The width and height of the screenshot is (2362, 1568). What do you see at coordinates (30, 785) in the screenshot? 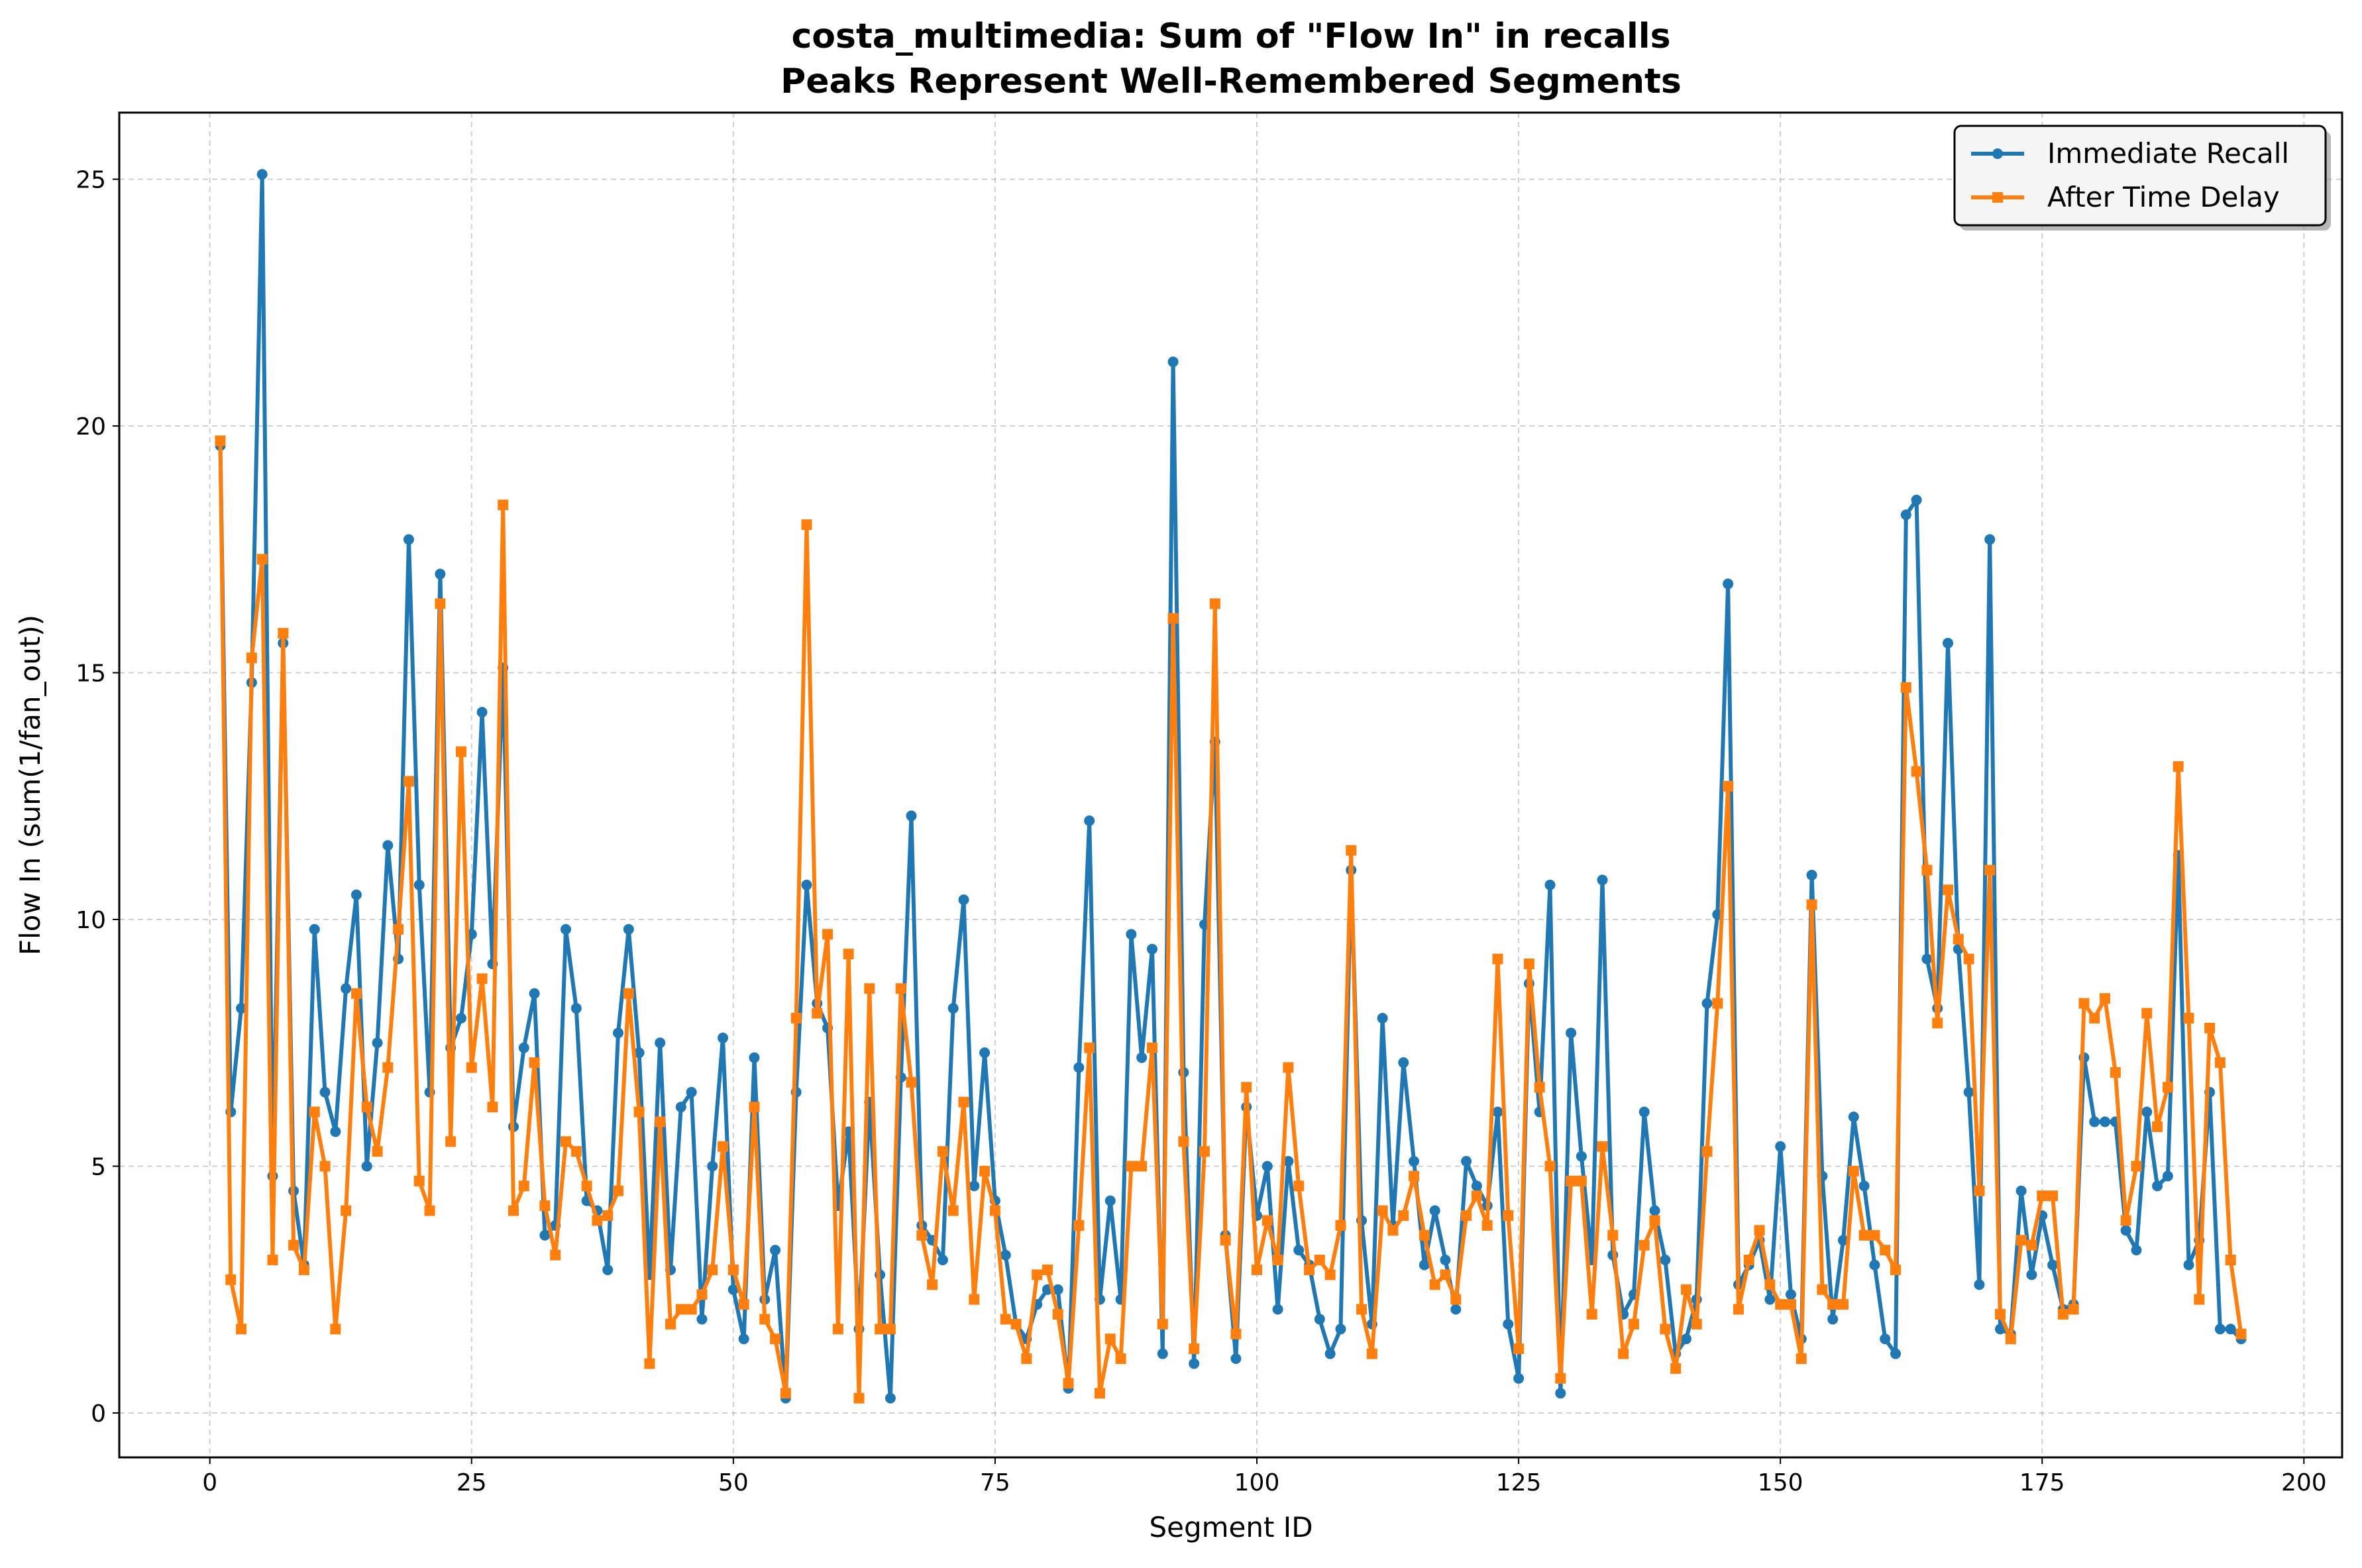
I see `y-axis-label: Flow In (sum(1/fan_out))` at bounding box center [30, 785].